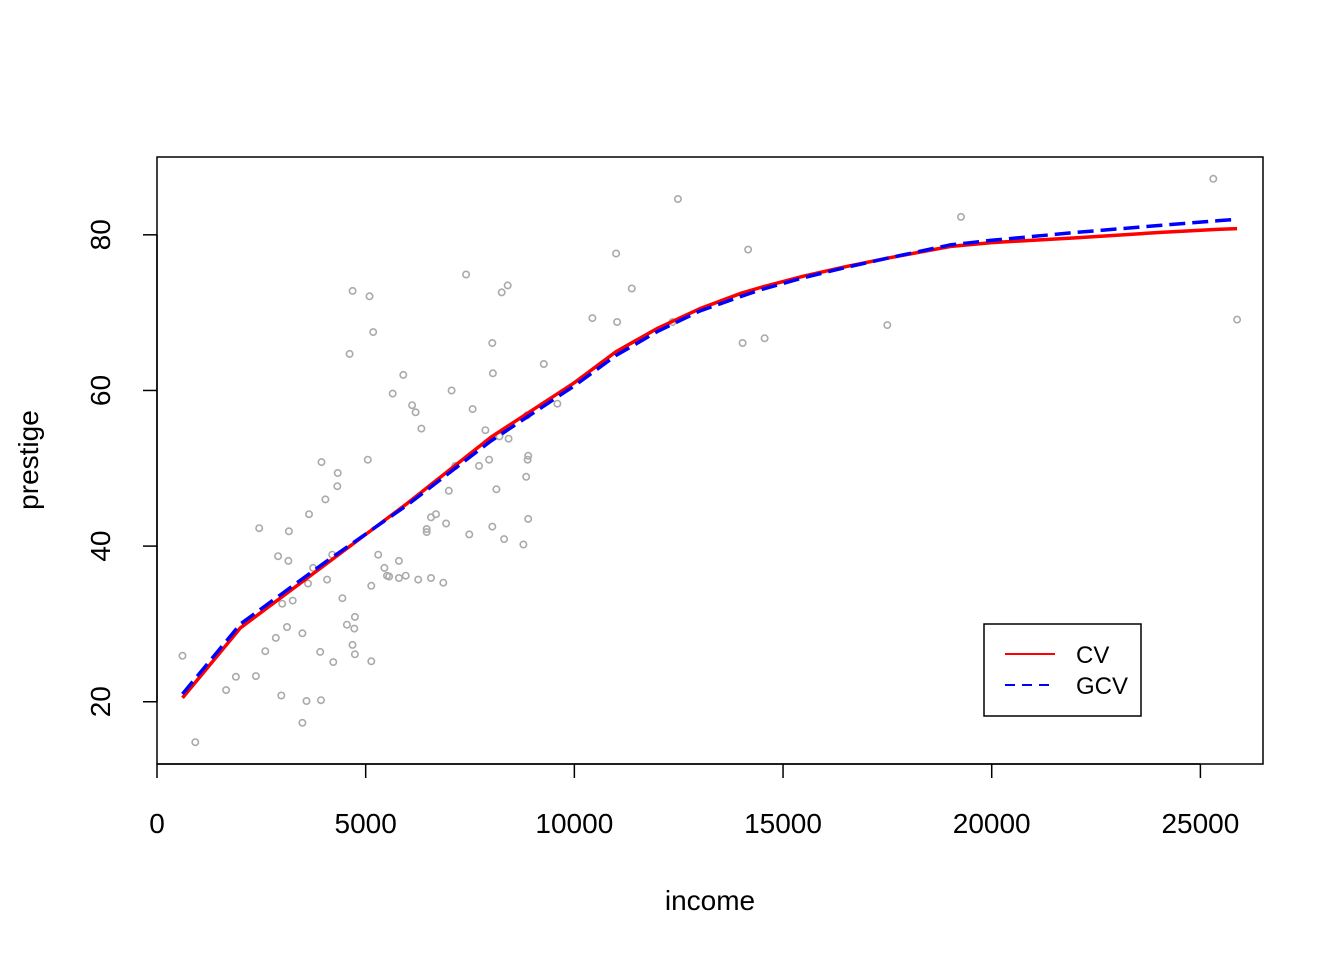 This screenshot has height=960, width=1344. What do you see at coordinates (1200, 823) in the screenshot?
I see `x-tick-label: 25000` at bounding box center [1200, 823].